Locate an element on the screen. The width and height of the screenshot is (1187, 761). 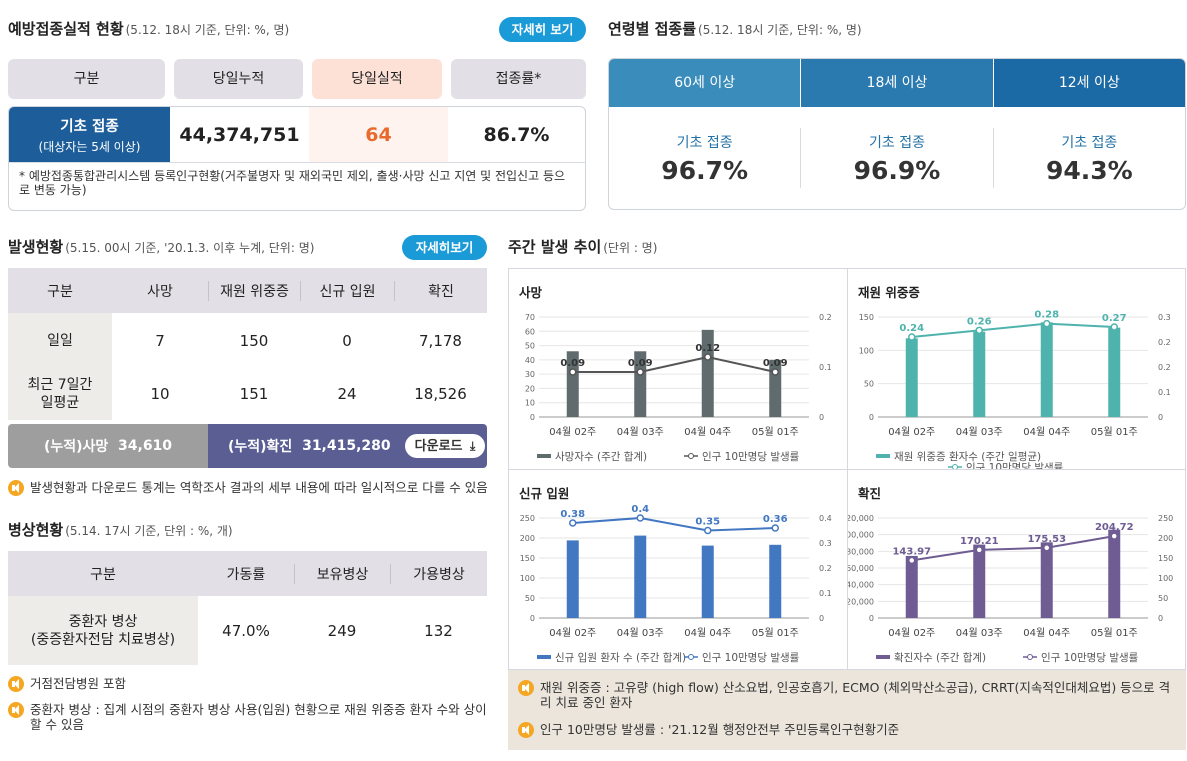
tab-60-plus: 60세 이상 is located at coordinates (705, 83).